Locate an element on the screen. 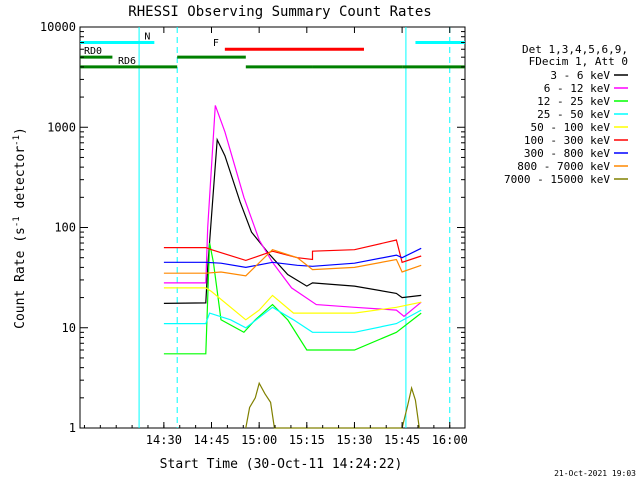 This screenshot has height=480, width=640. y-label-exp2: -1 is located at coordinates (17, 140).